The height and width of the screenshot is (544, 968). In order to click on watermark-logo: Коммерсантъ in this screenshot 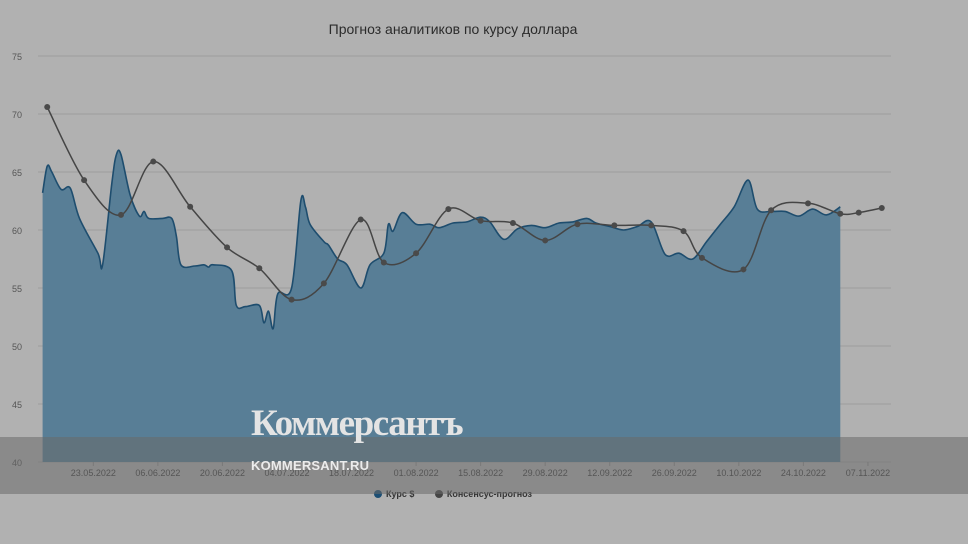, I will do `click(357, 423)`.